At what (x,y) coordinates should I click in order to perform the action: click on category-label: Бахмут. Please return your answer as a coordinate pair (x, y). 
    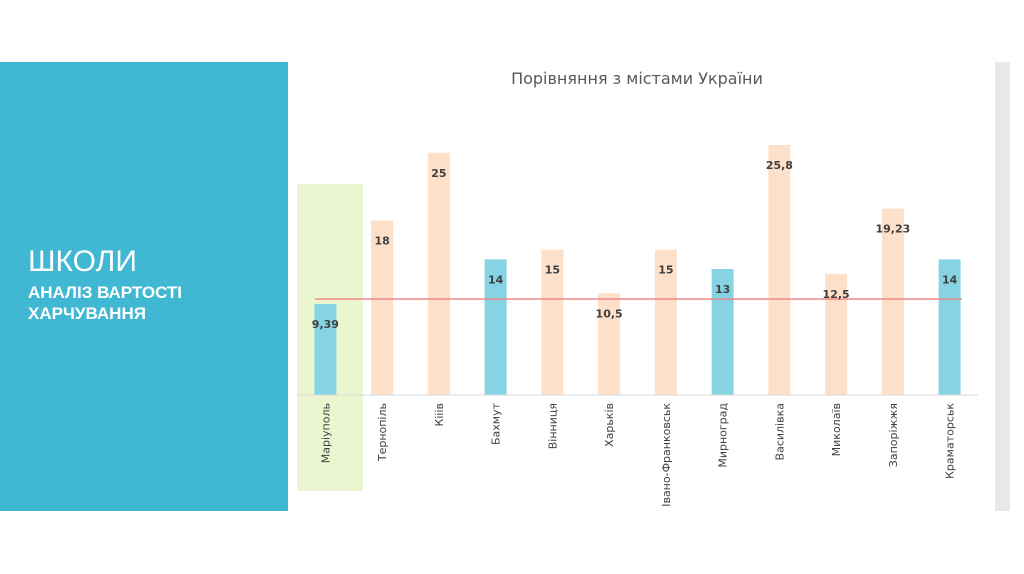
    Looking at the image, I should click on (496, 423).